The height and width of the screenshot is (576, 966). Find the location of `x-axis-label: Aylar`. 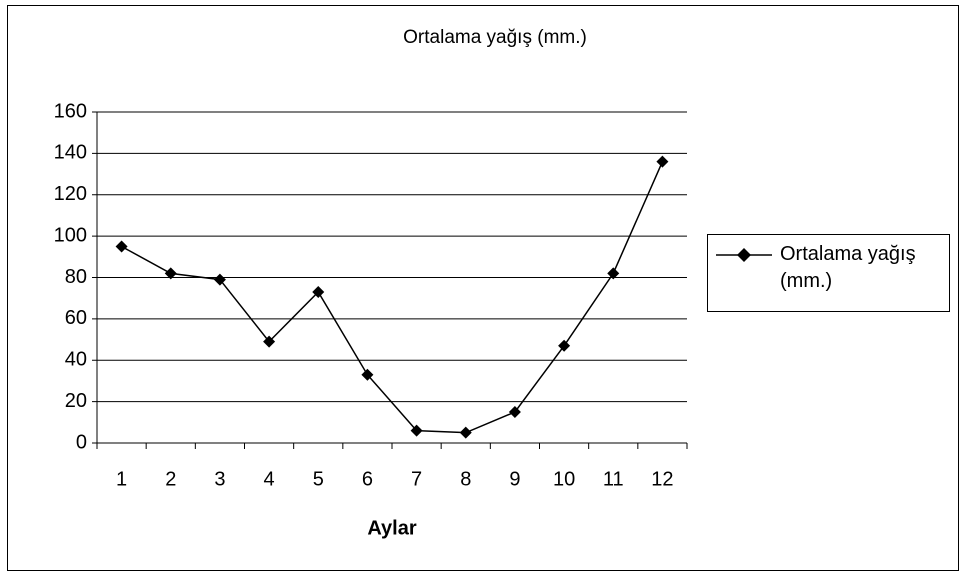

x-axis-label: Aylar is located at coordinates (392, 528).